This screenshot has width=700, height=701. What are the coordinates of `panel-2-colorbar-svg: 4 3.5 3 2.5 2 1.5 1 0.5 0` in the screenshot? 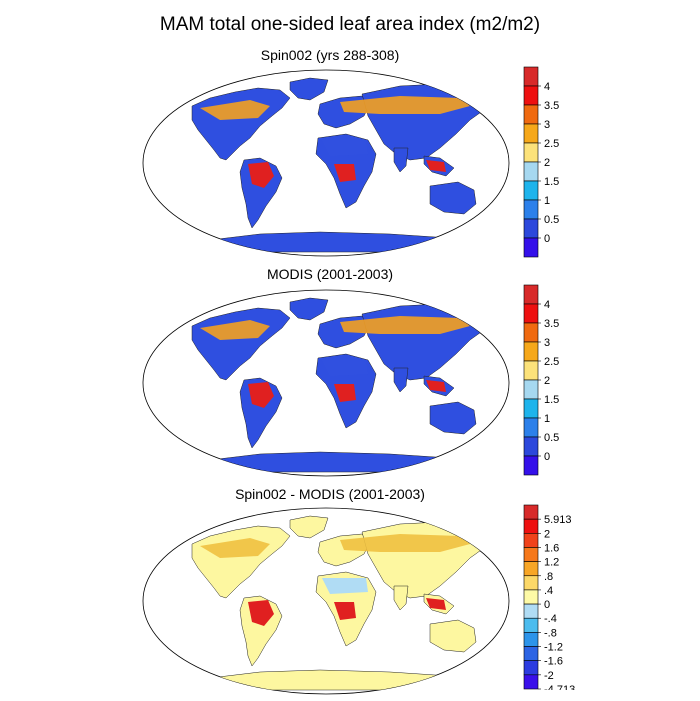 It's located at (541, 380).